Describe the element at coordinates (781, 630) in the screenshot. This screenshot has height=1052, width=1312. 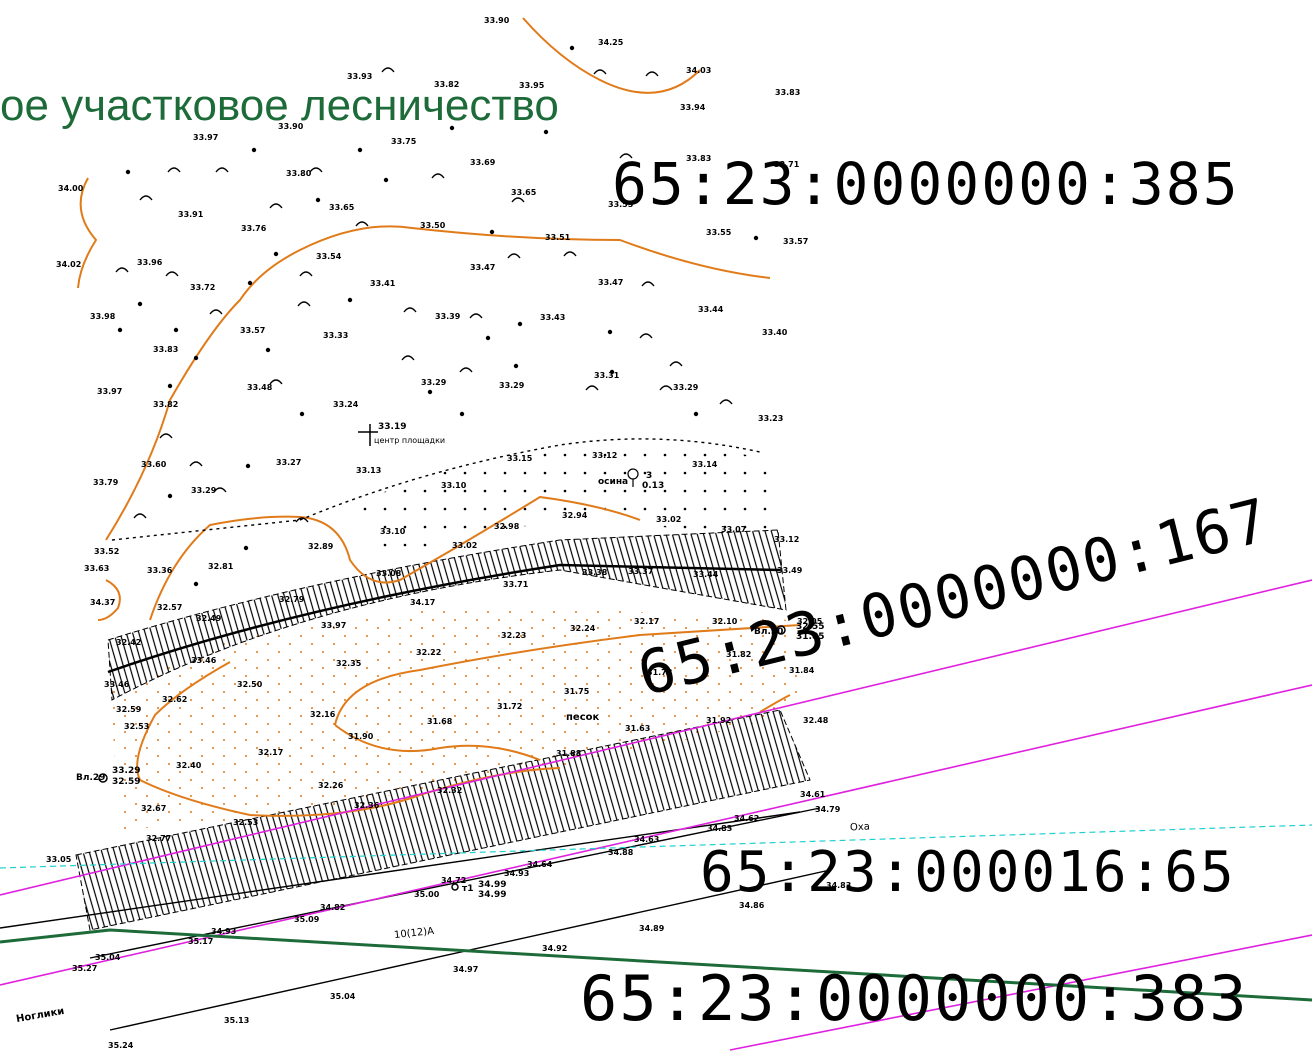
I see `well-30-mark` at that location.